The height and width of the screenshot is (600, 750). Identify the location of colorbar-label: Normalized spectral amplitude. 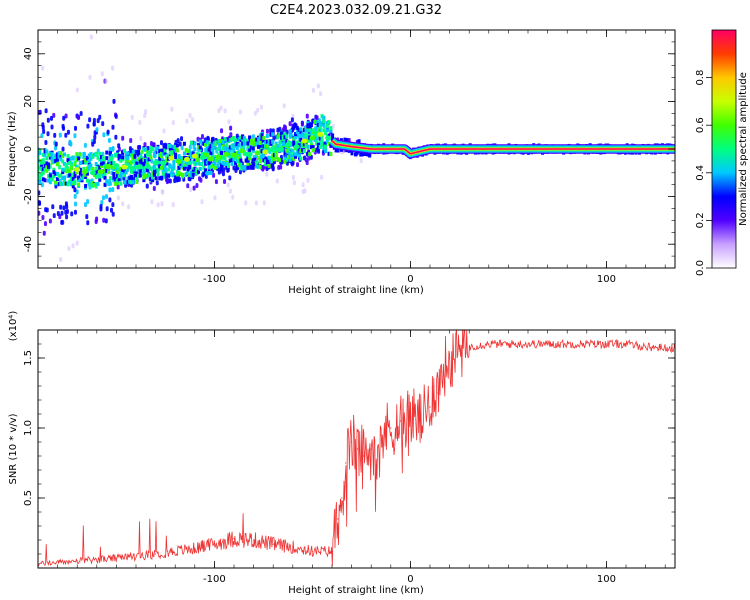
(743, 149).